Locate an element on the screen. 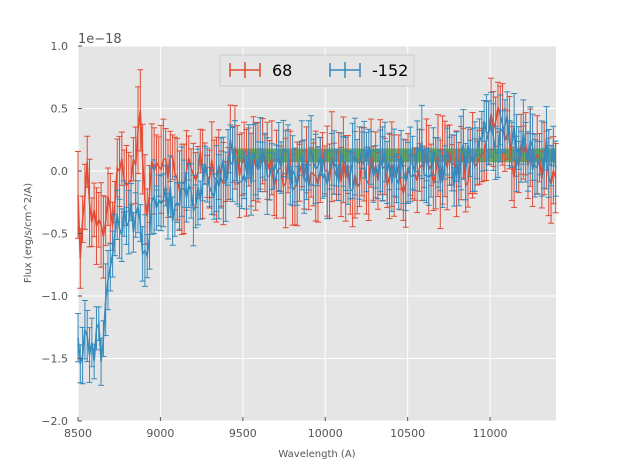  y-offset-label: 1e−18 is located at coordinates (100, 39).